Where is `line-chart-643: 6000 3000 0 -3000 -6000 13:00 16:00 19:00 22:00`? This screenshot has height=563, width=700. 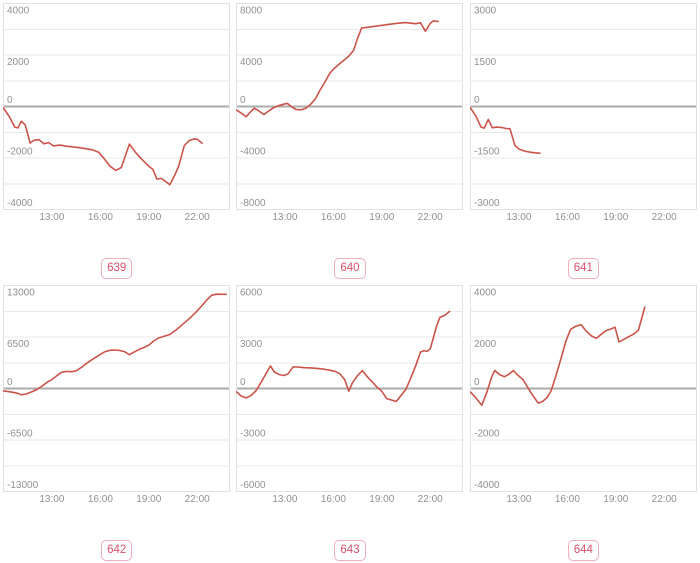
line-chart-643: 6000 3000 0 -3000 -6000 13:00 16:00 19:00 22:00 is located at coordinates (350, 395).